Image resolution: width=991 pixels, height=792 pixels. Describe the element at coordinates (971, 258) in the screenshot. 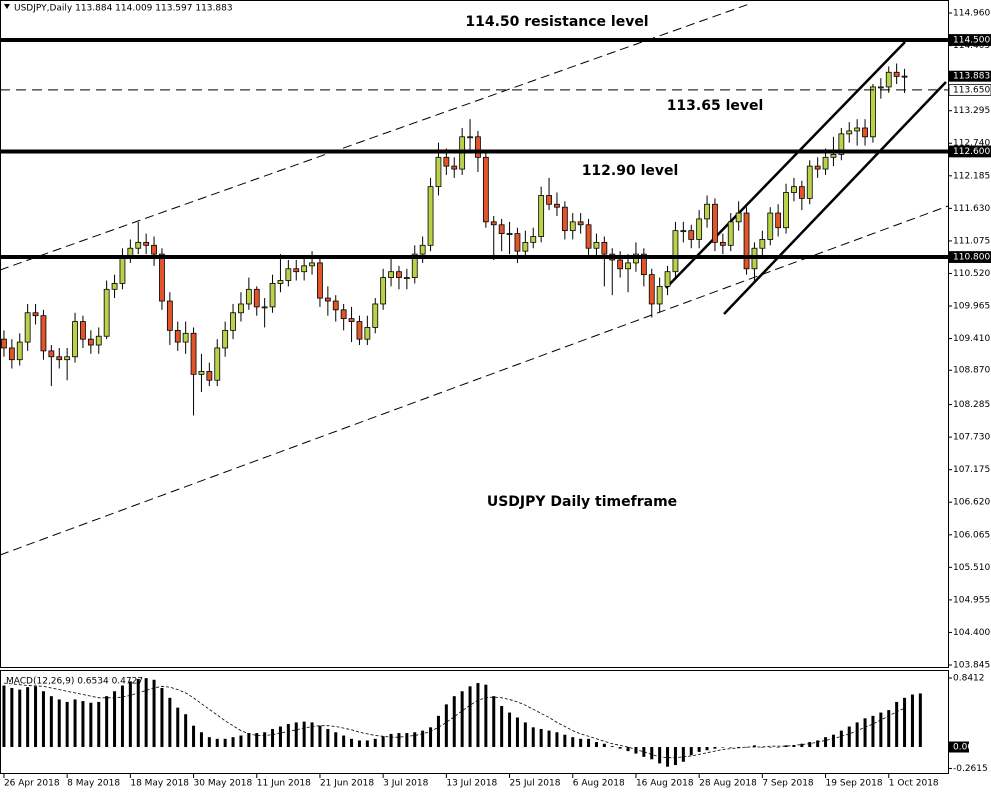

I see `level-label: 110.800` at that location.